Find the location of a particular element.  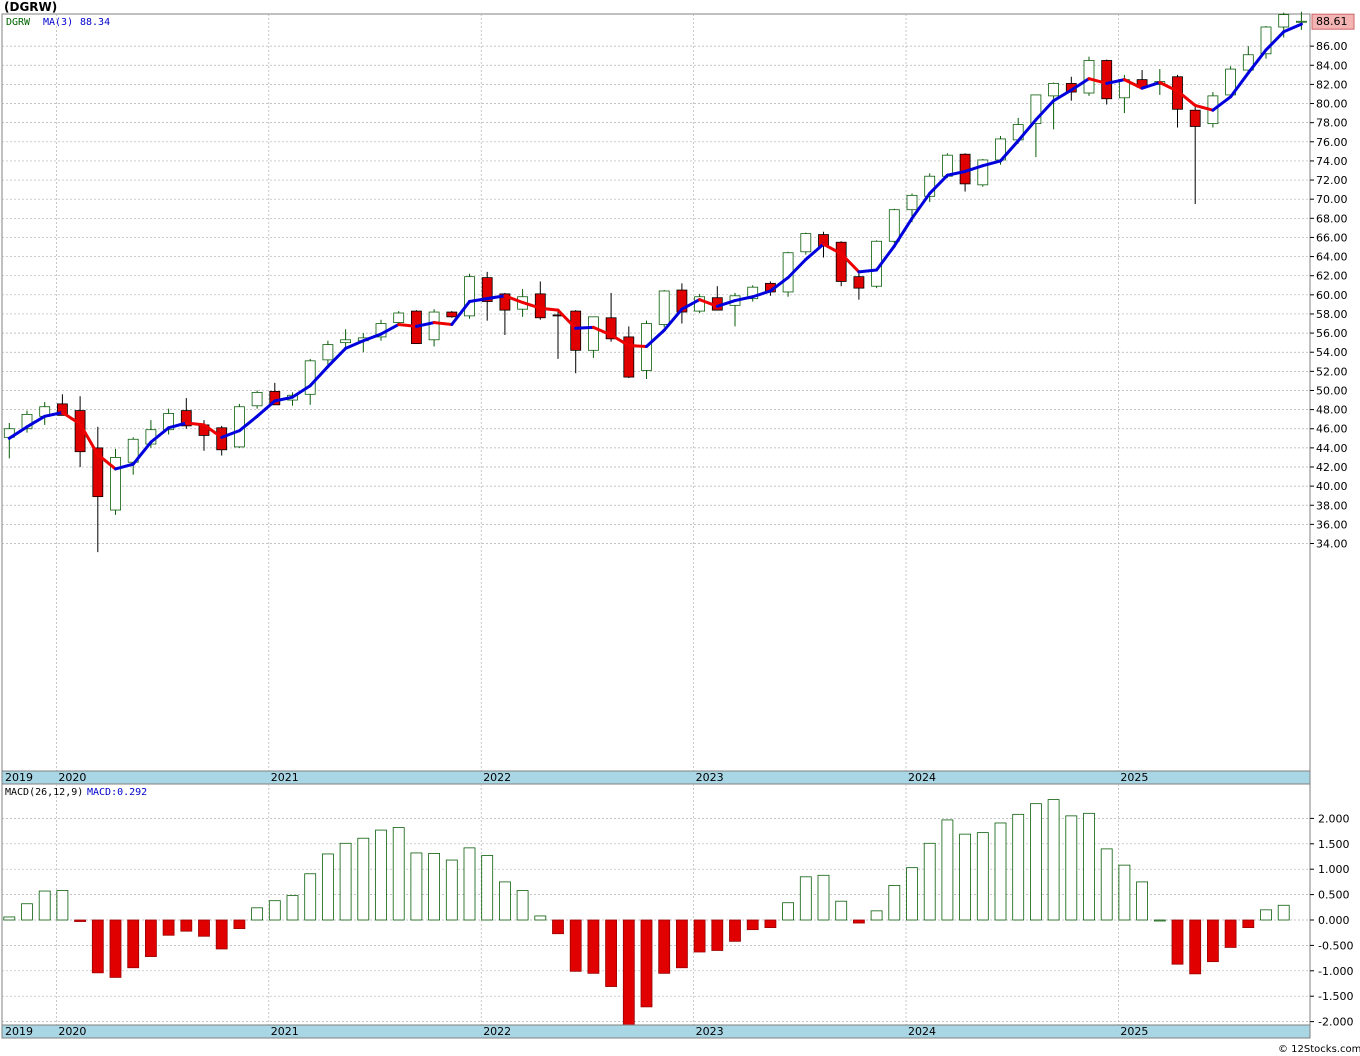

macd-tick-label: -0.500 is located at coordinates (1335, 945).